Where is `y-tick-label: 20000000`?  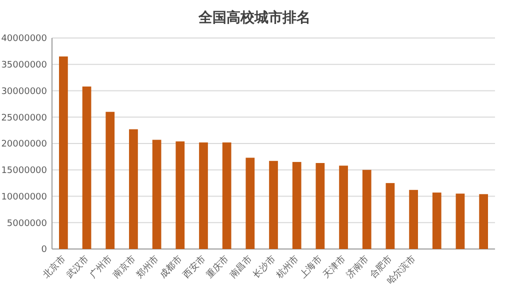
y-tick-label: 20000000 is located at coordinates (24, 145).